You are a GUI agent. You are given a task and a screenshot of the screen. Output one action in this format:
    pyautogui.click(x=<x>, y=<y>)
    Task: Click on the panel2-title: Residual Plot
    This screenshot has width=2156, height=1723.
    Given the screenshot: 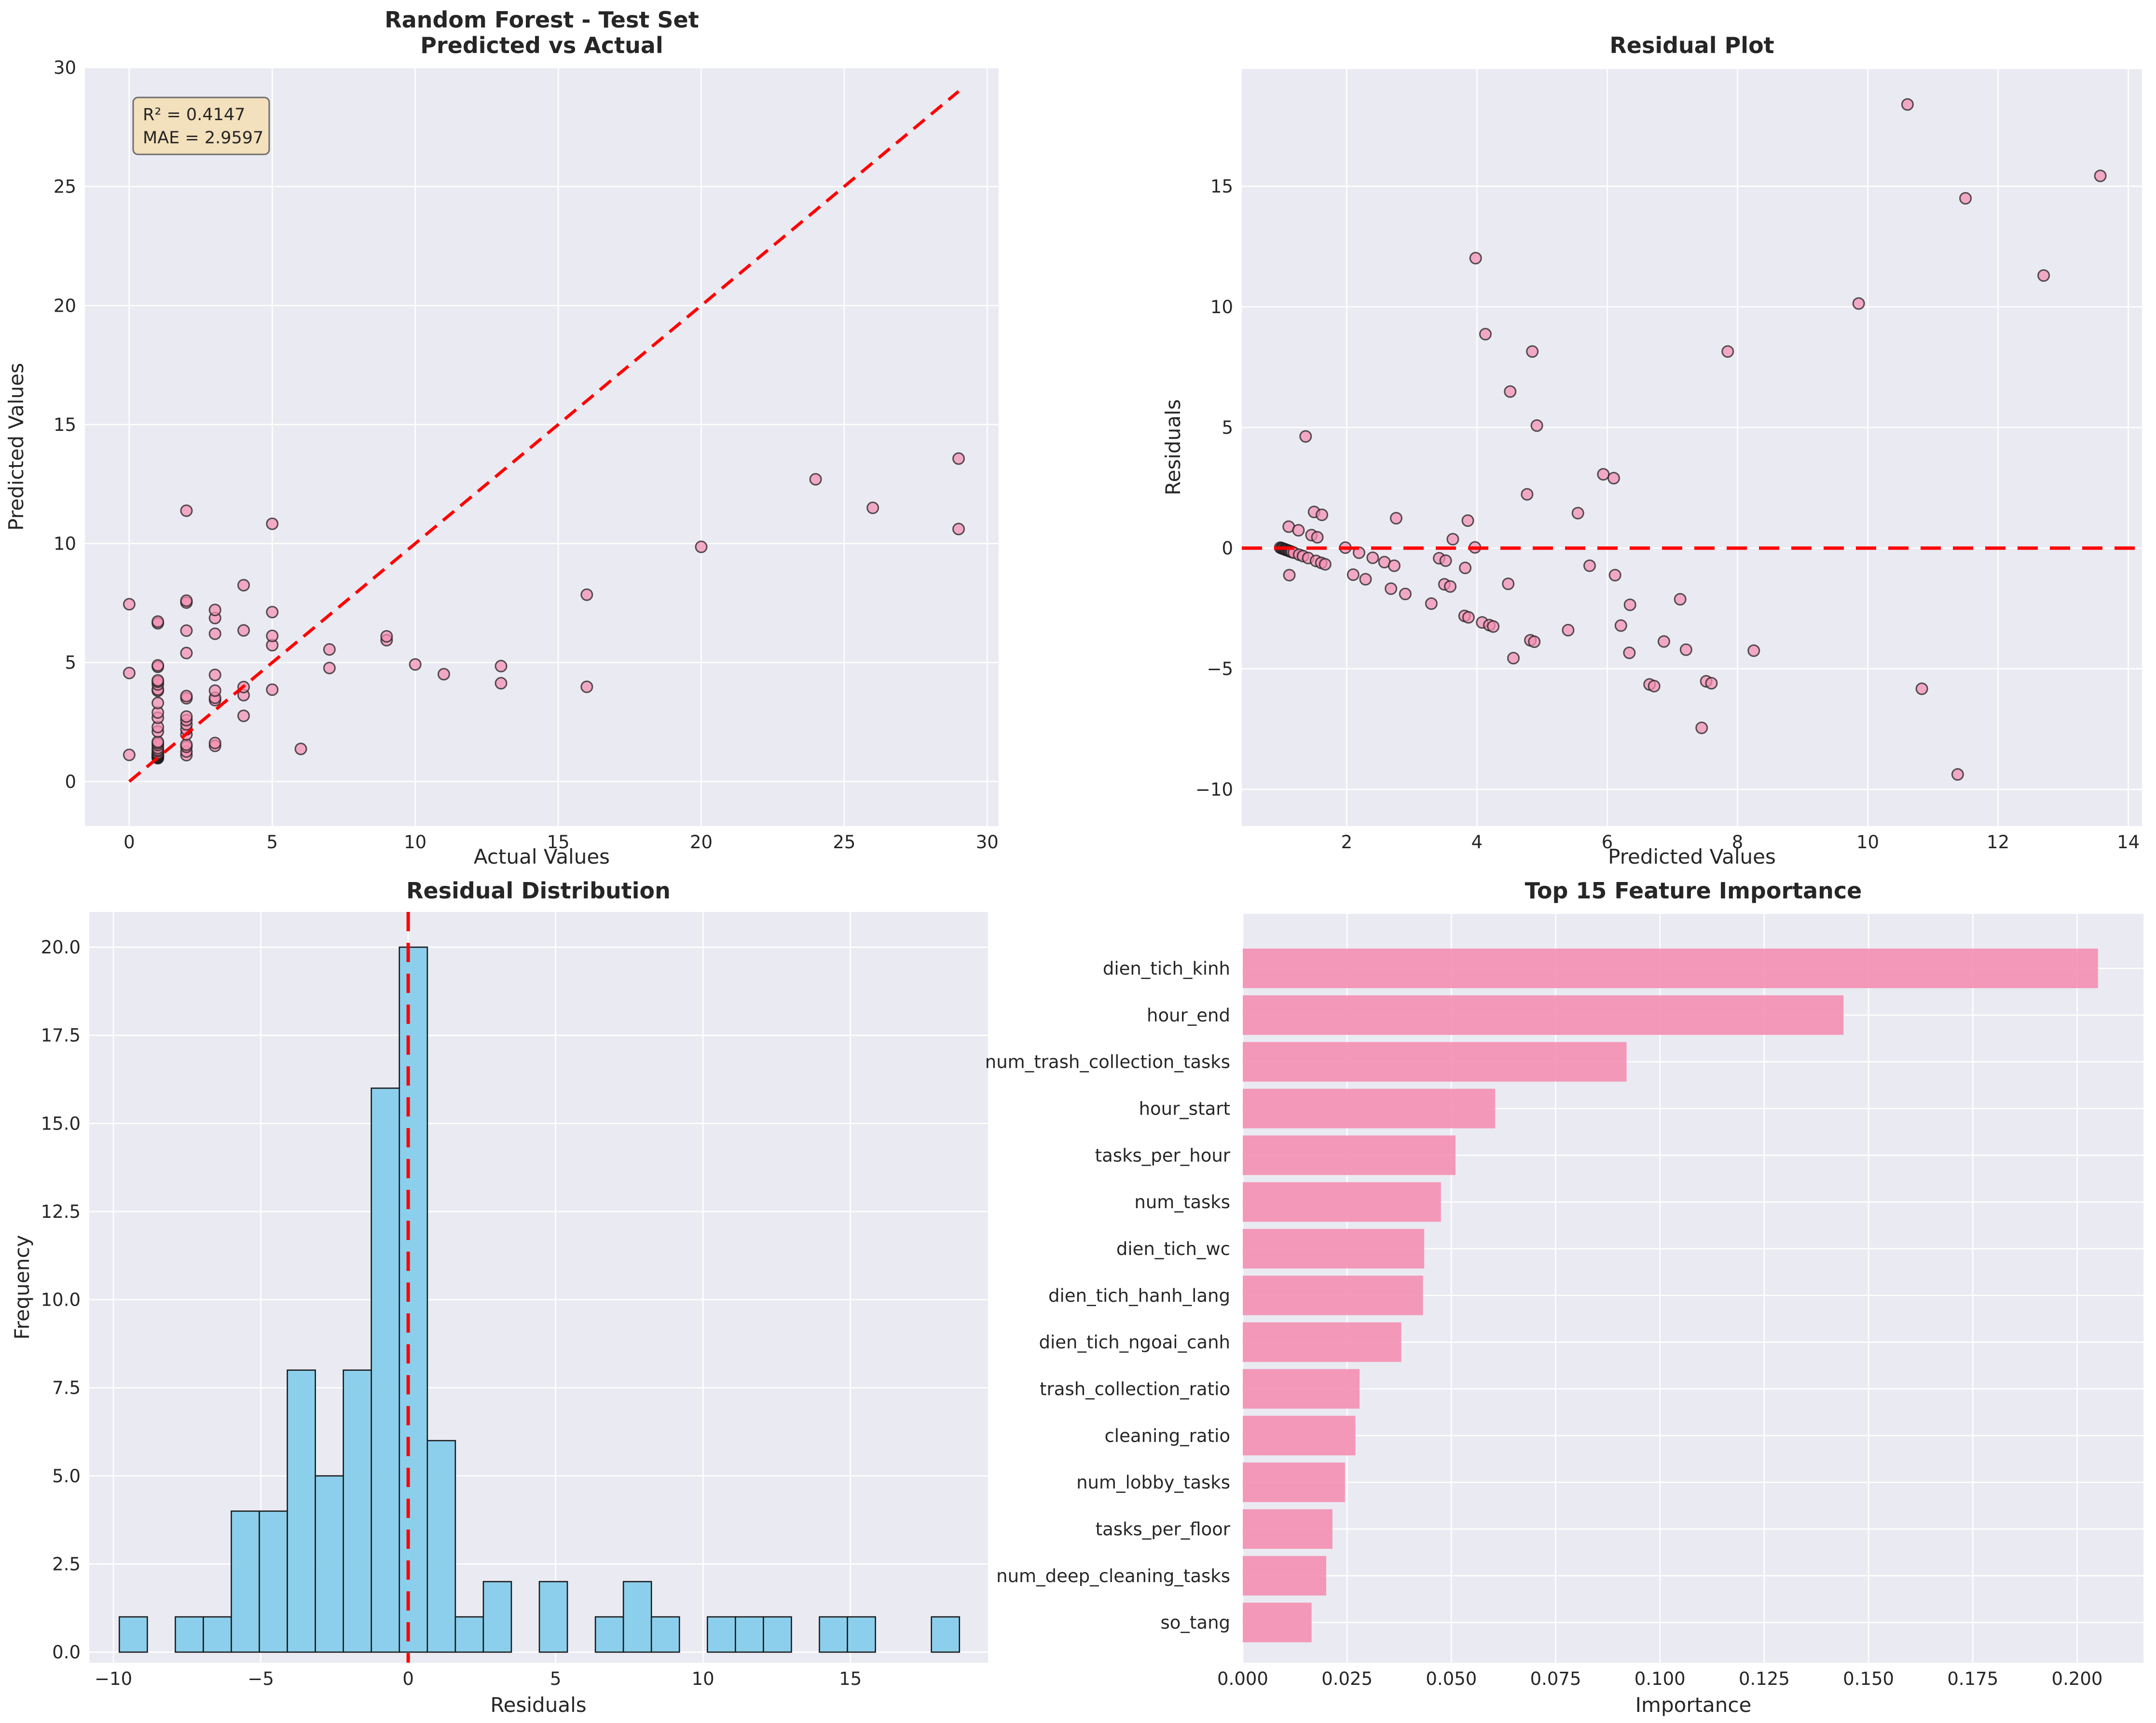 What is the action you would take?
    pyautogui.click(x=1691, y=45)
    